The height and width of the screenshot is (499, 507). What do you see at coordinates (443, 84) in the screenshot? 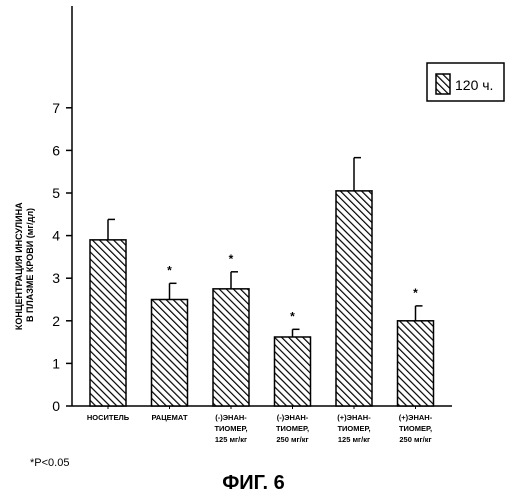
I see `legend-swatch` at bounding box center [443, 84].